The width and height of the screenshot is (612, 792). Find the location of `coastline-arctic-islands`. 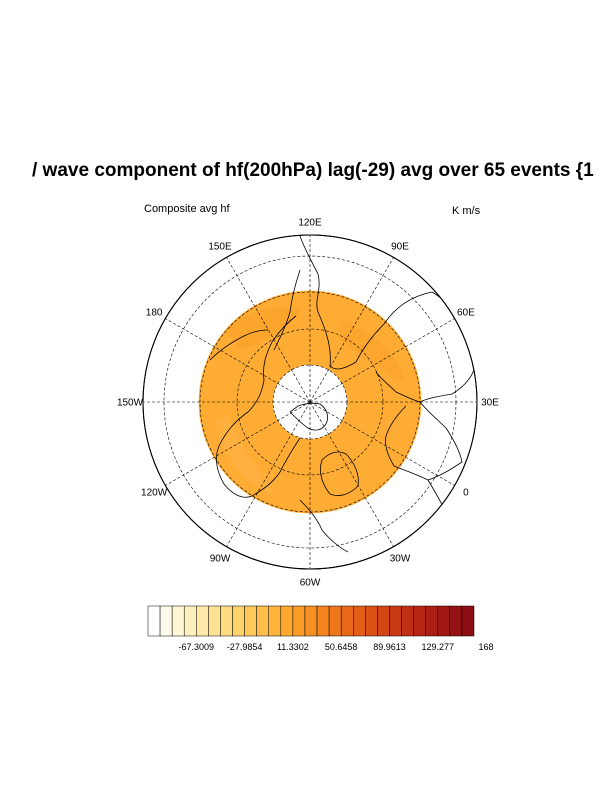

coastline-arctic-islands is located at coordinates (308, 416).